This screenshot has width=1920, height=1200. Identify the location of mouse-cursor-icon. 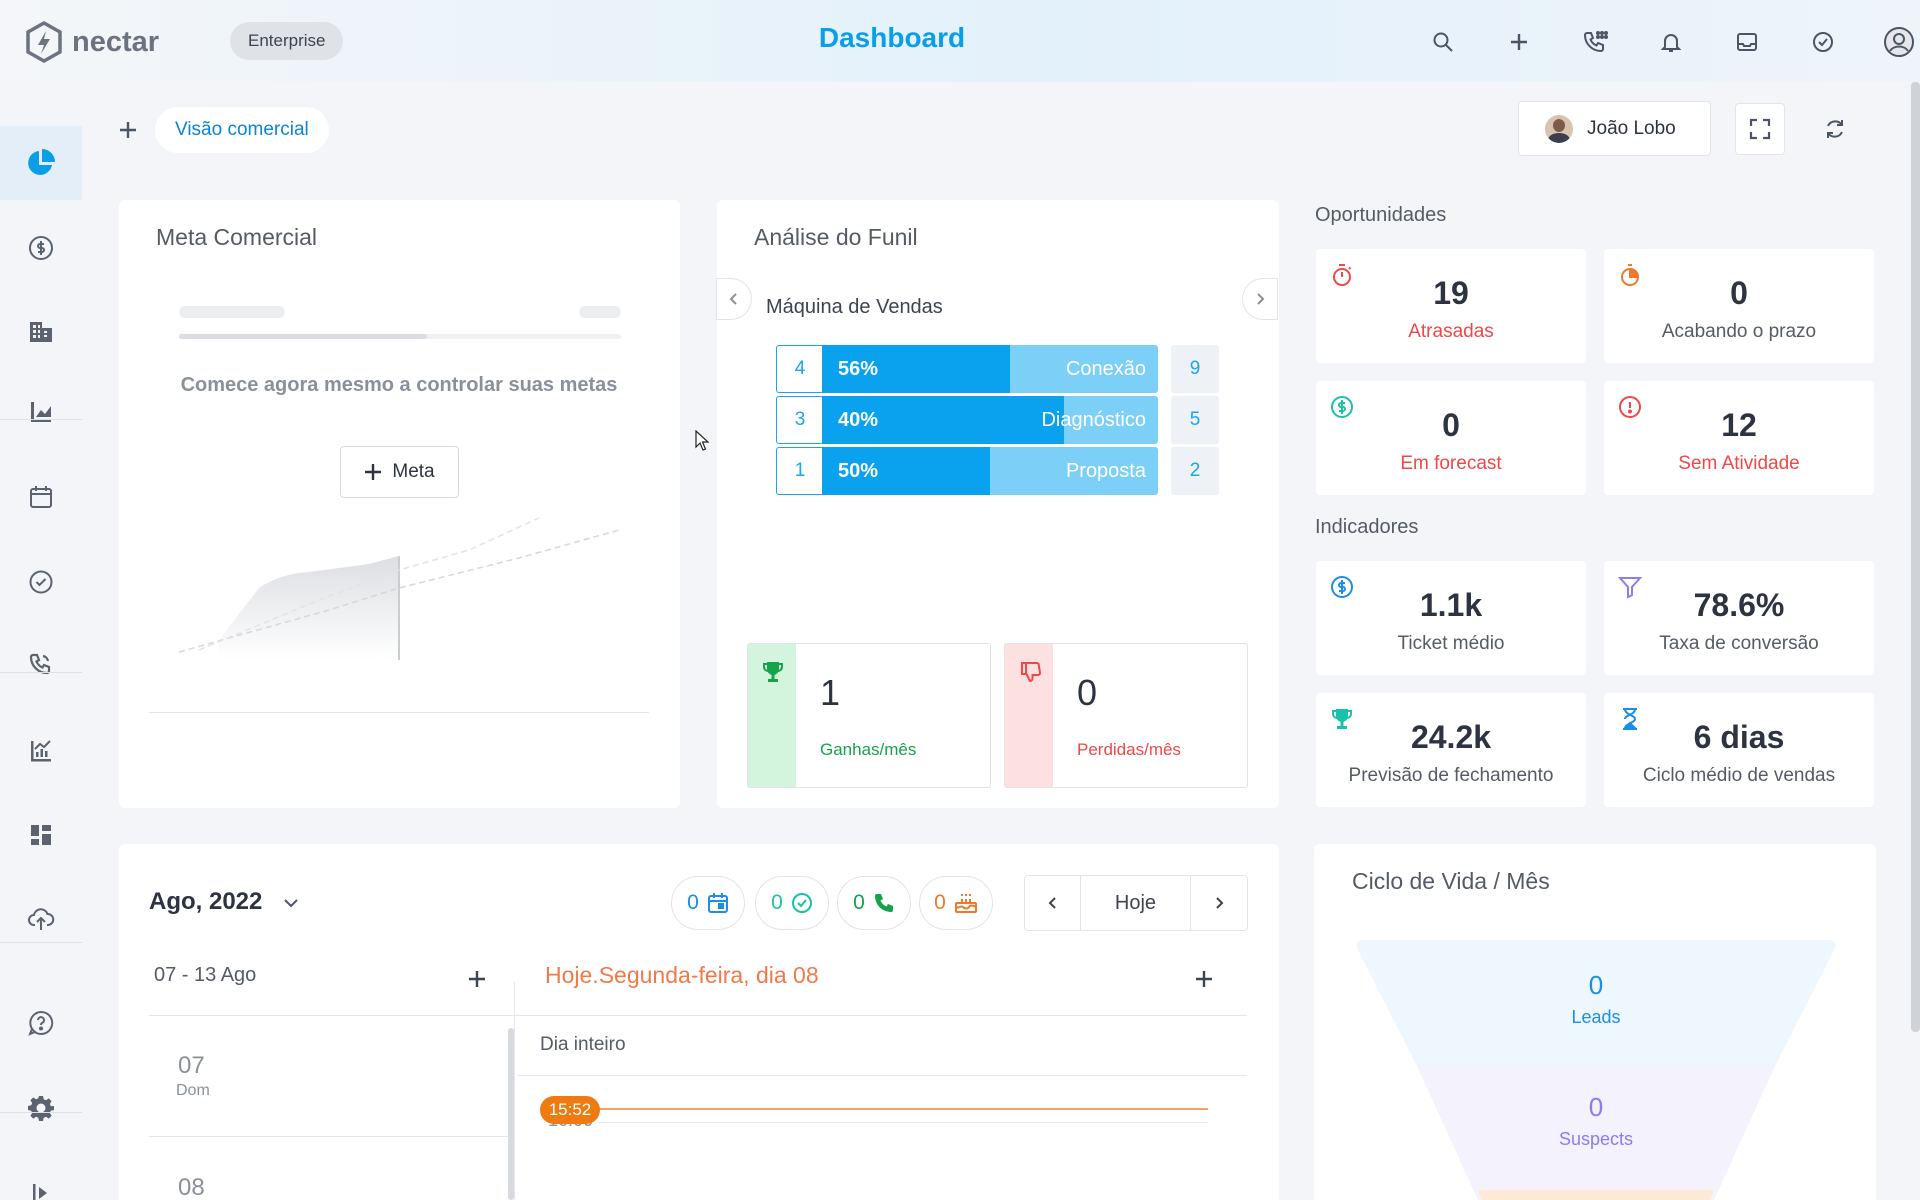
(702, 440).